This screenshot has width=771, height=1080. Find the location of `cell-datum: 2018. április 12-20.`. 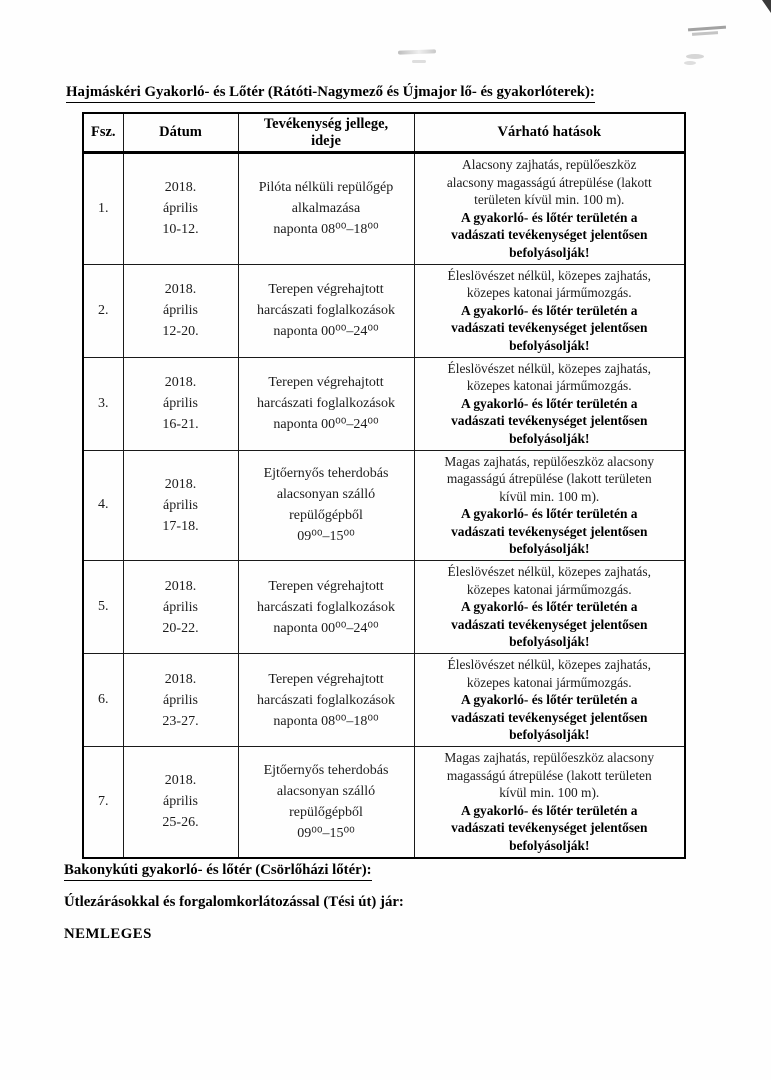

cell-datum: 2018. április 12-20. is located at coordinates (180, 310).